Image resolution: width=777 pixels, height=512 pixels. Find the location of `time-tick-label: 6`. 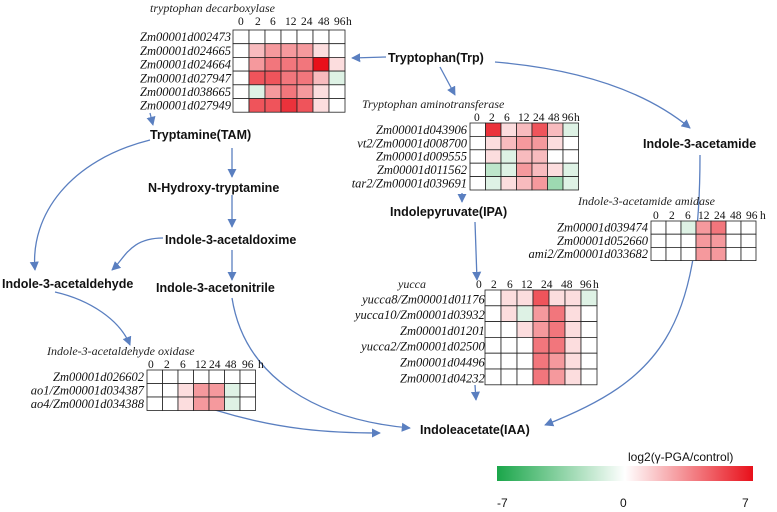

time-tick-label: 6 is located at coordinates (183, 365).